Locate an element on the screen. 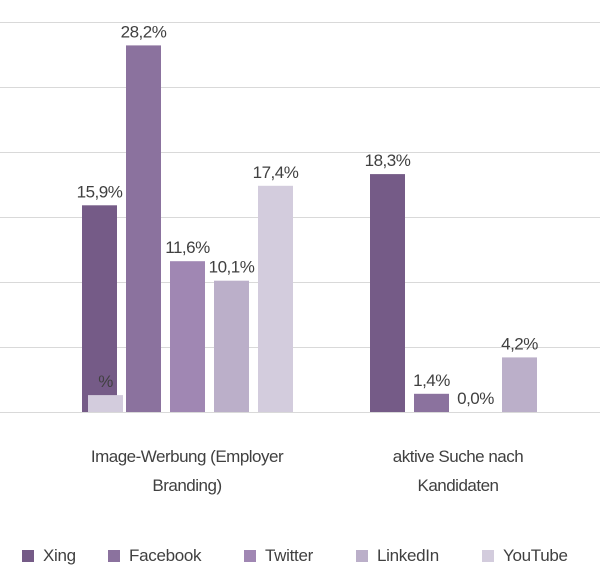  legend-item-xing: Xing is located at coordinates (49, 556).